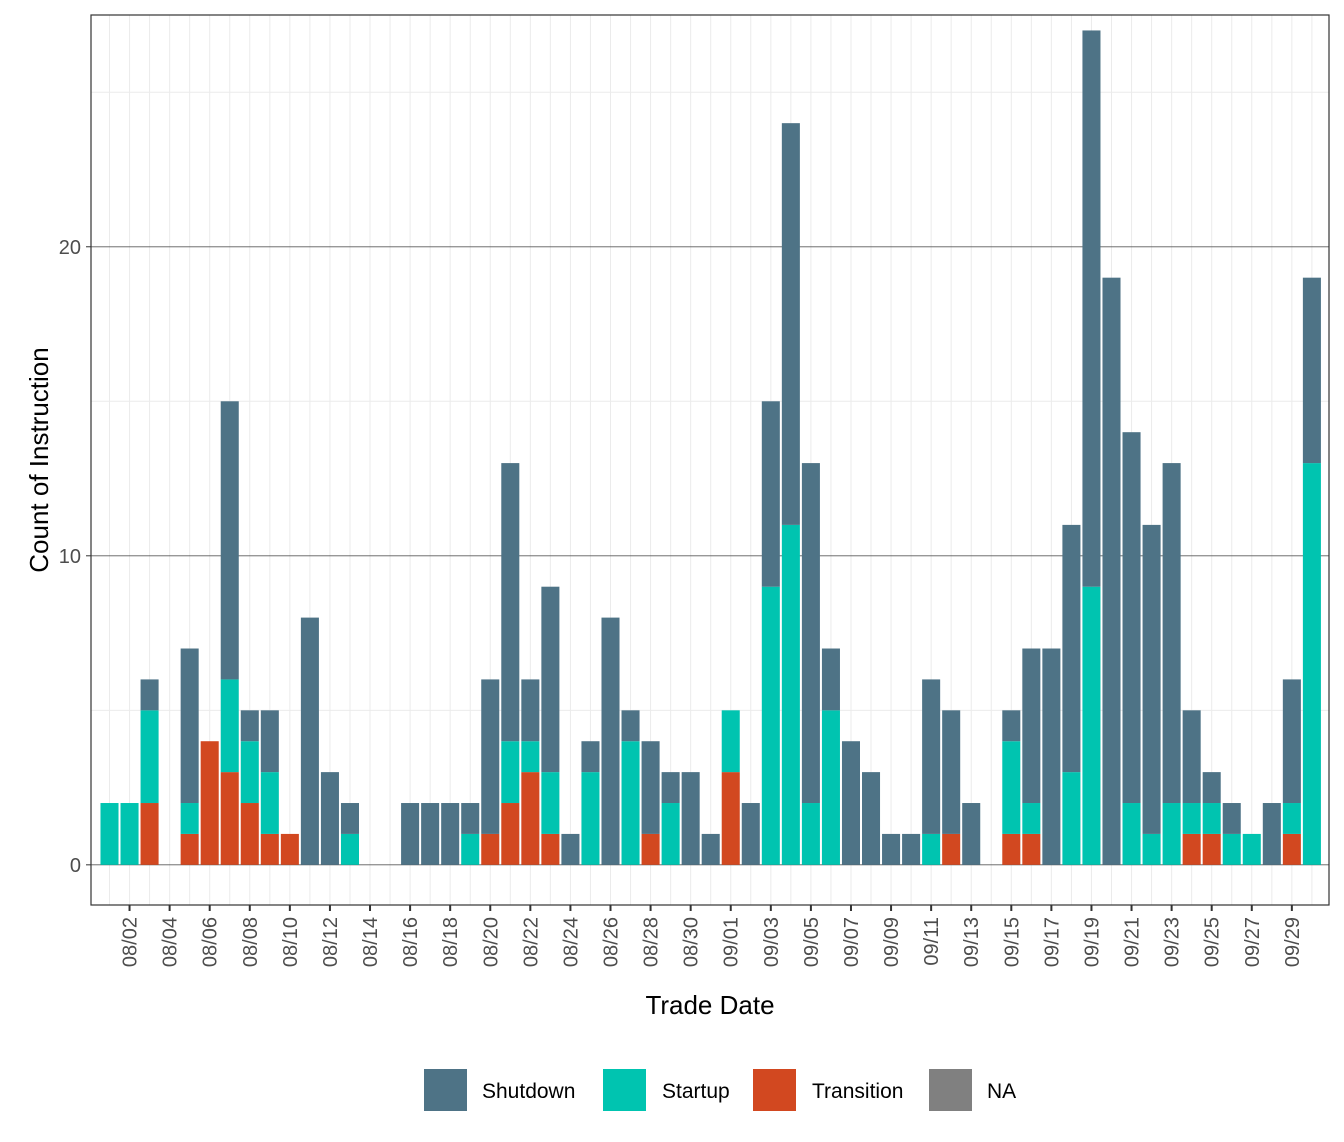 The height and width of the screenshot is (1142, 1344). I want to click on y-tick-label: 20, so click(70, 248).